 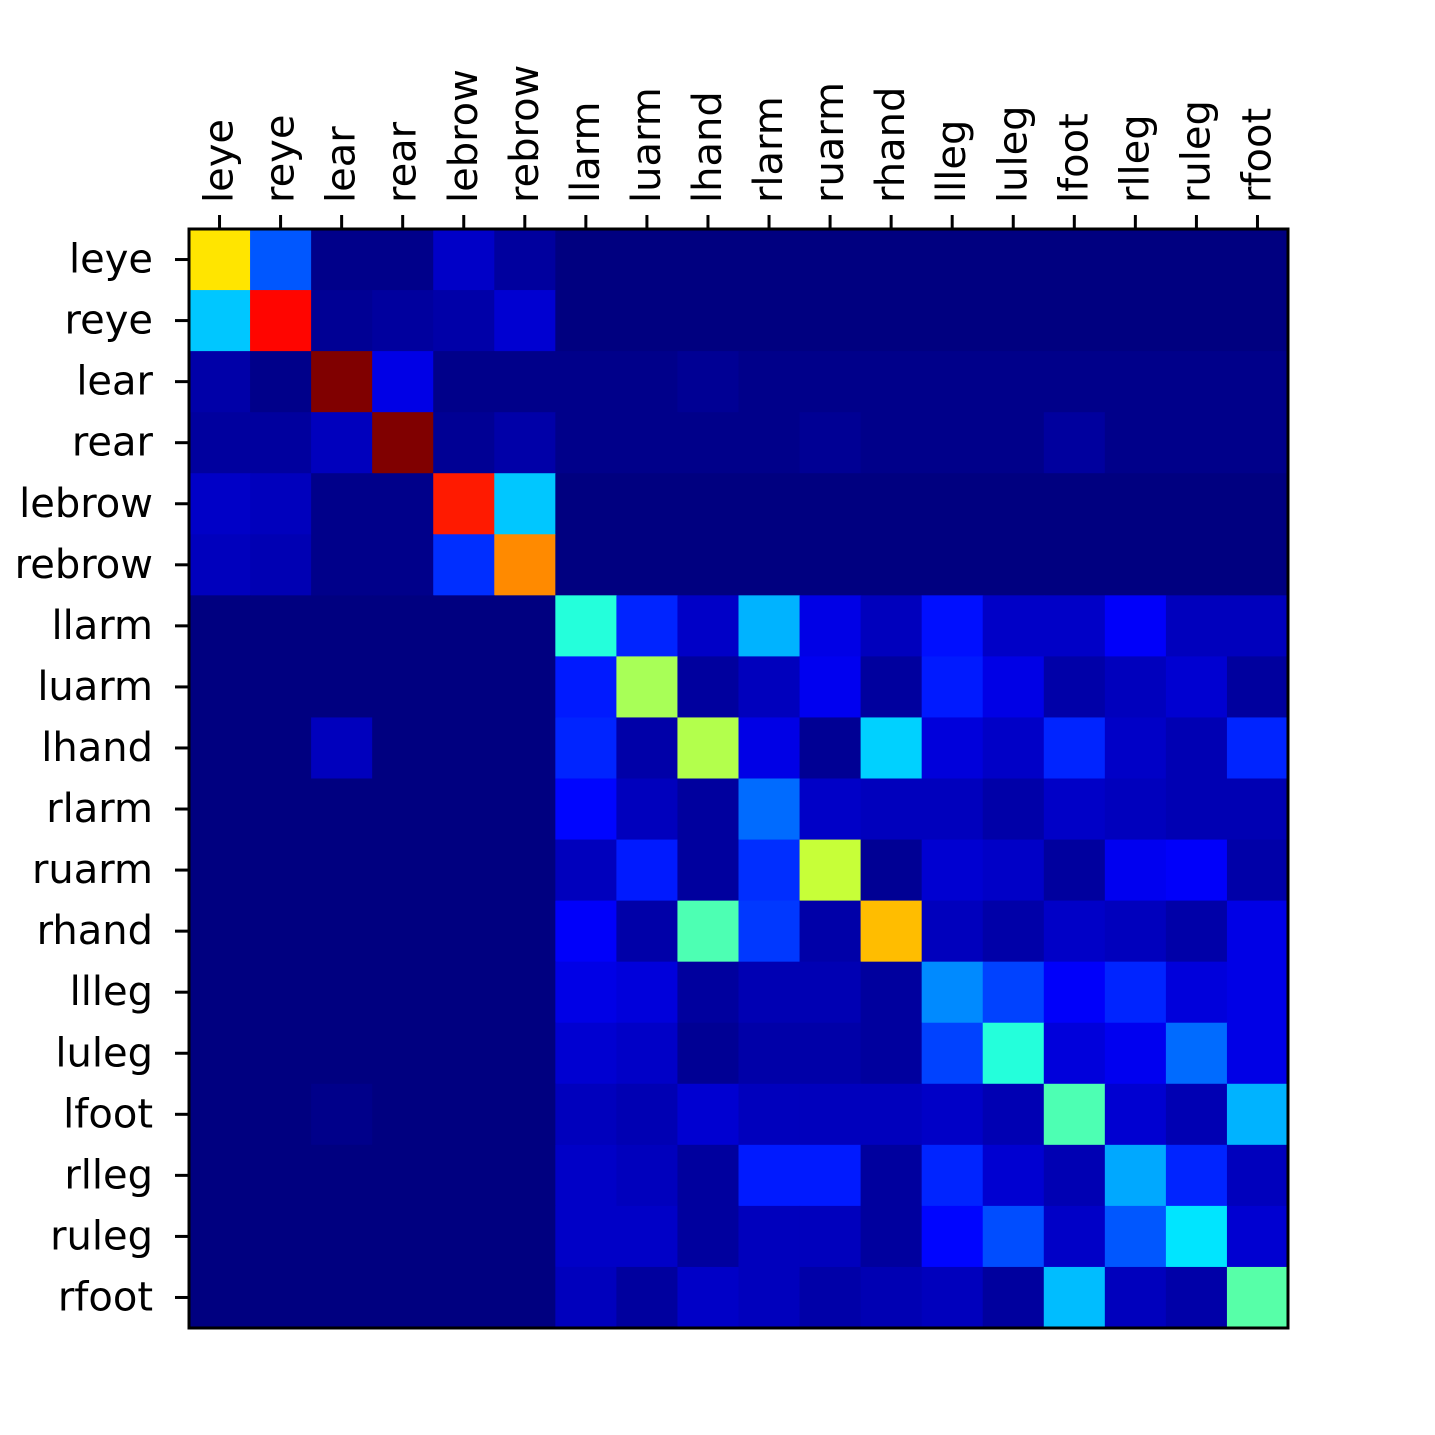 I want to click on x-tick-label: rlleg, so click(x=1135, y=158).